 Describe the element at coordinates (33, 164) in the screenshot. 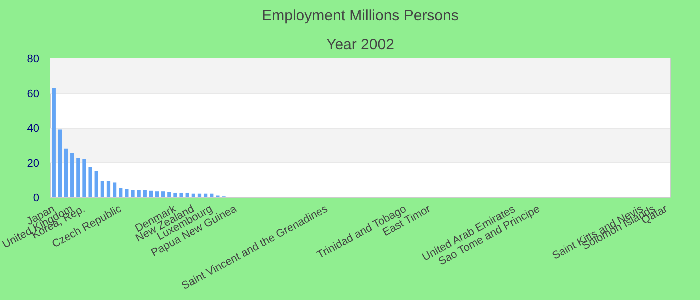

I see `y-tick-label: 20` at that location.